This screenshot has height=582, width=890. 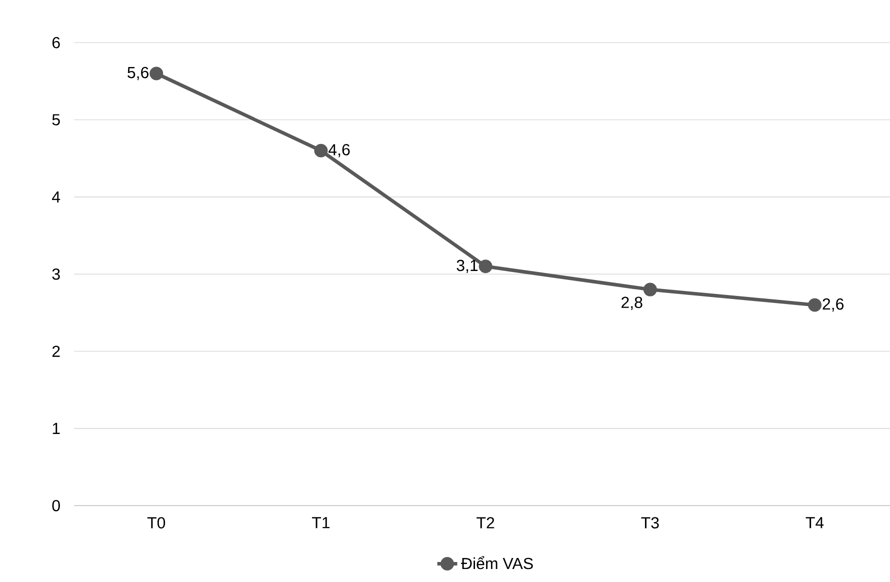 I want to click on y-tick-label: 1, so click(x=56, y=428).